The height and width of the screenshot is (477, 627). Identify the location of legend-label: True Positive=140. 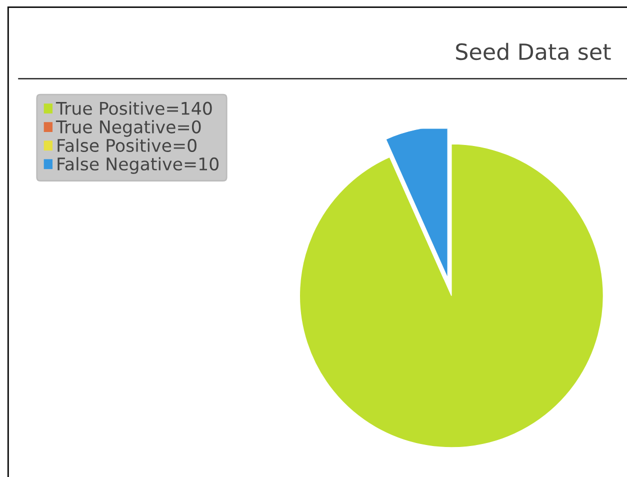
(134, 108).